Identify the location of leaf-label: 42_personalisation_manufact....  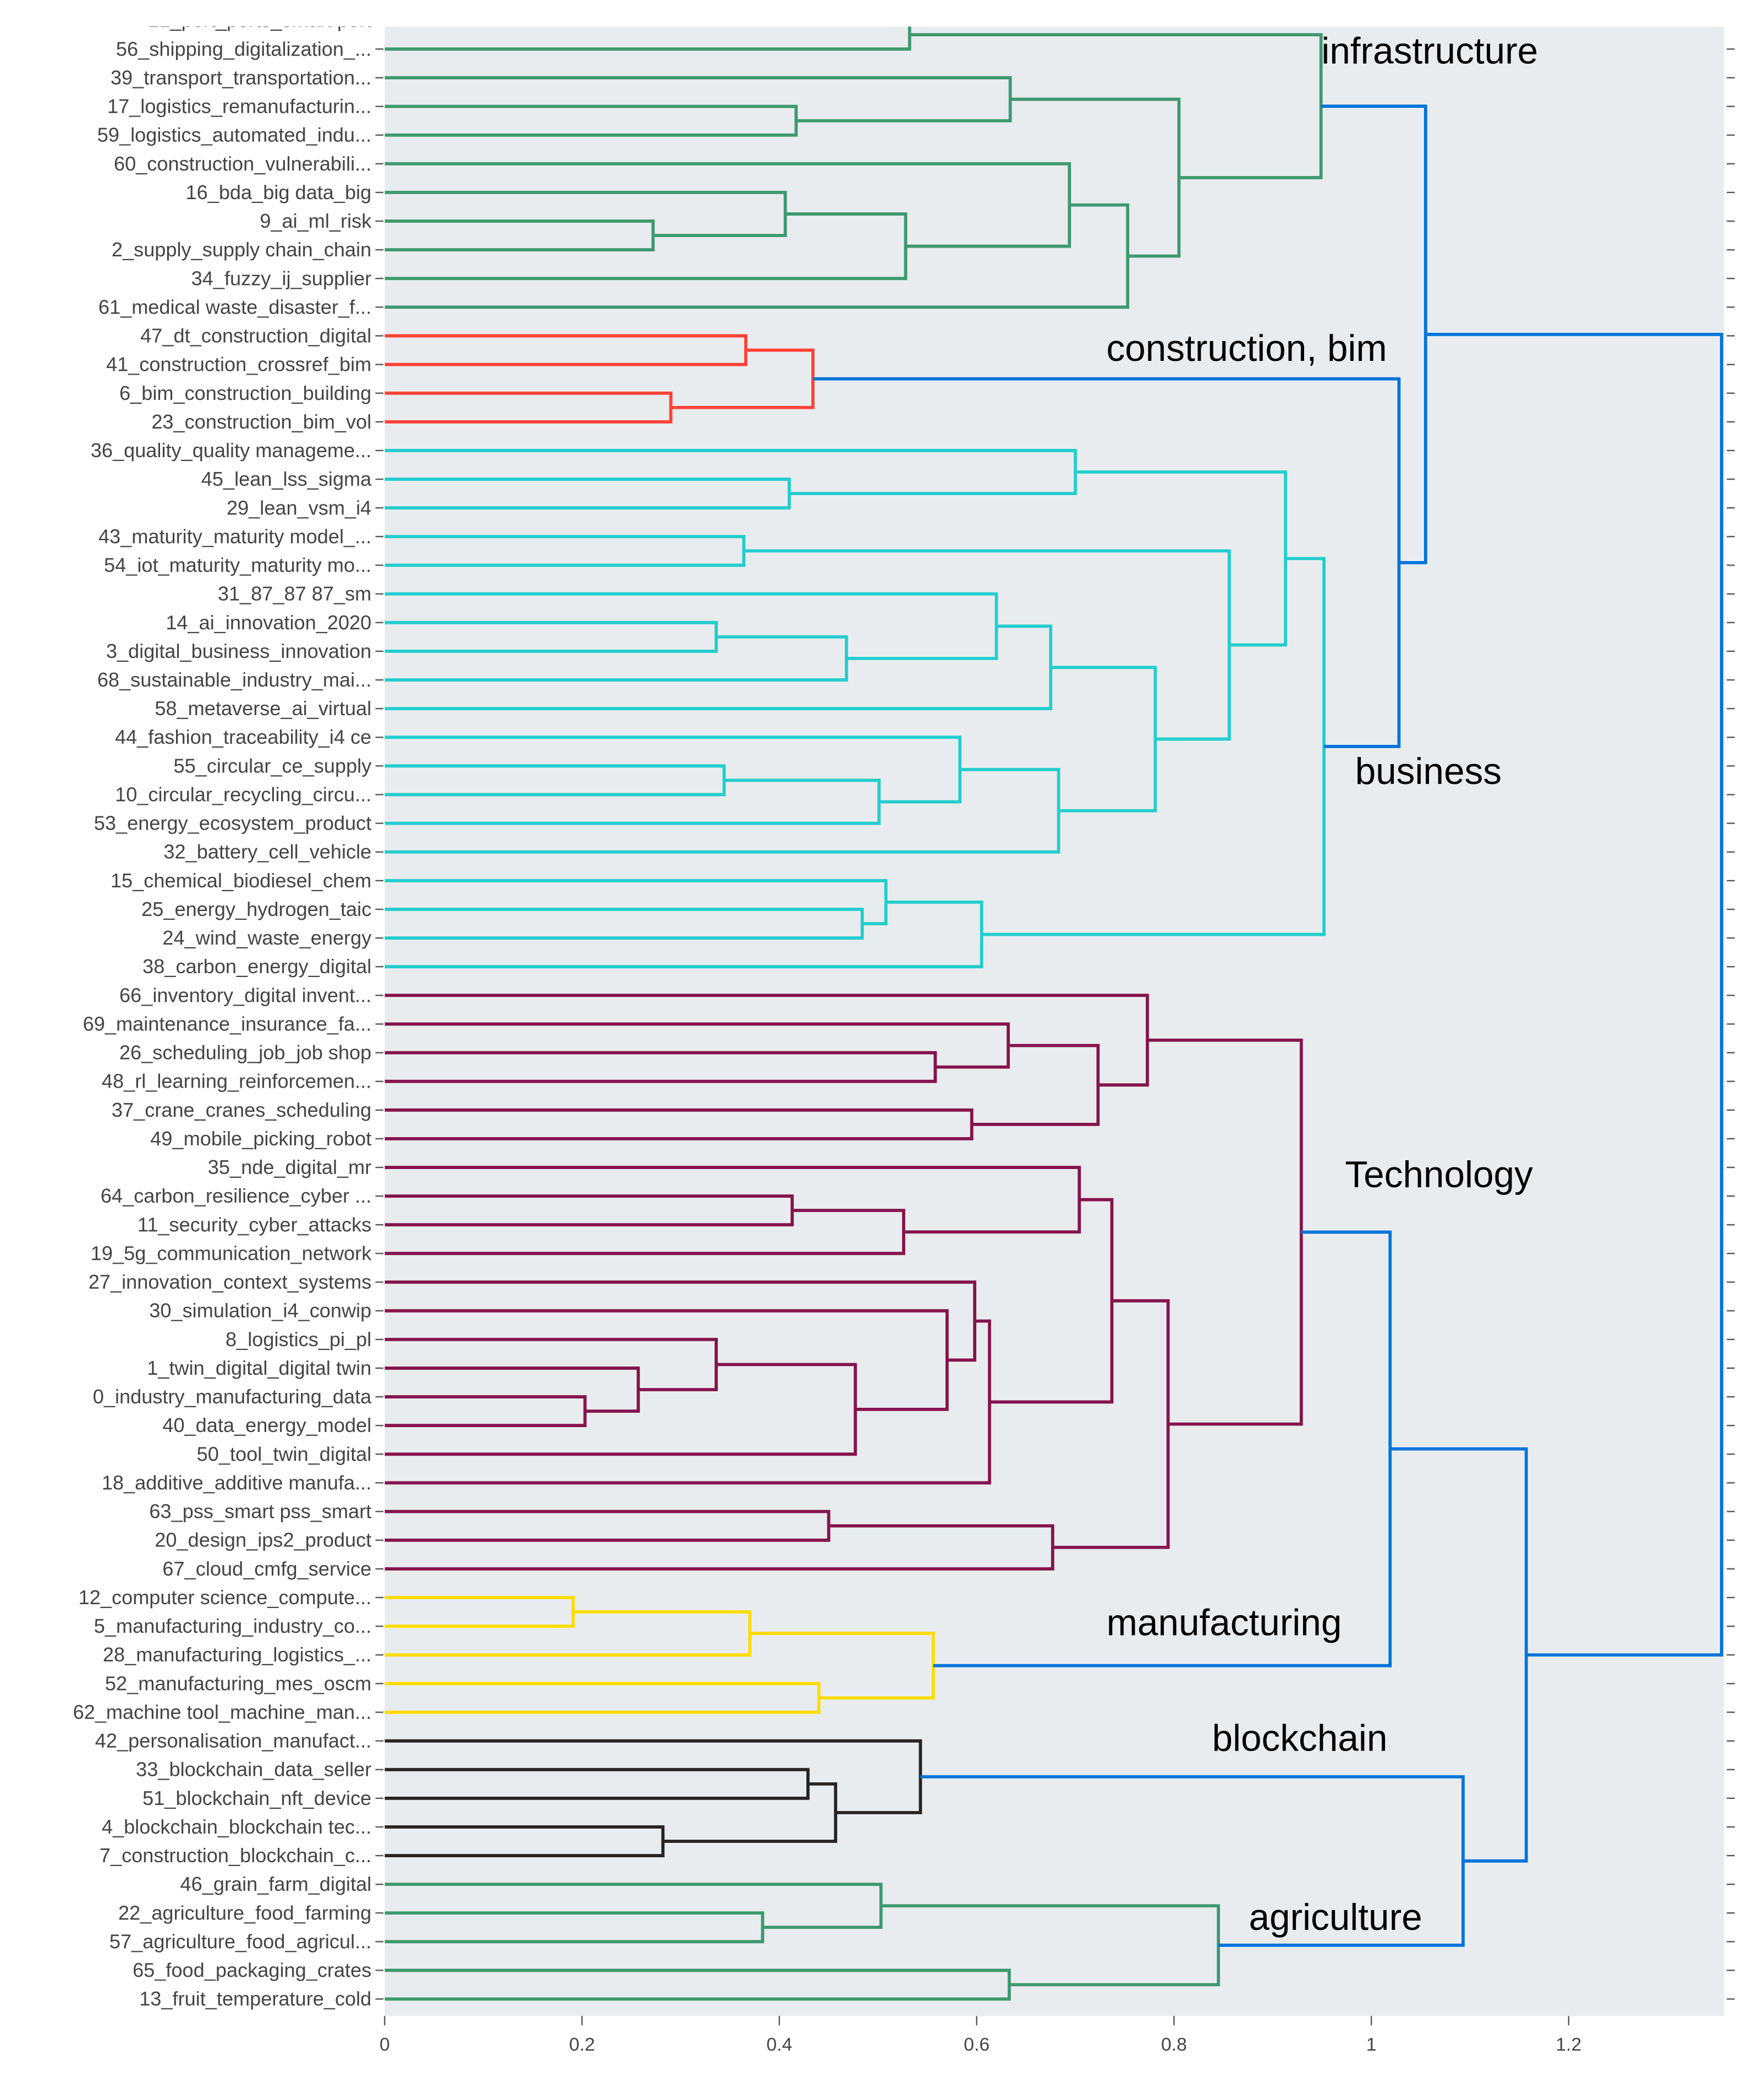
(234, 1741).